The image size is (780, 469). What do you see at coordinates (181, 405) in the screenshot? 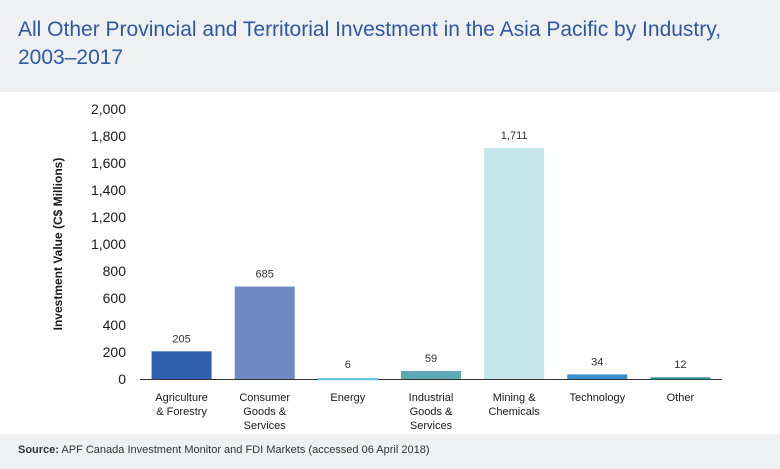
I see `category-label: Agriculture & Forestry` at bounding box center [181, 405].